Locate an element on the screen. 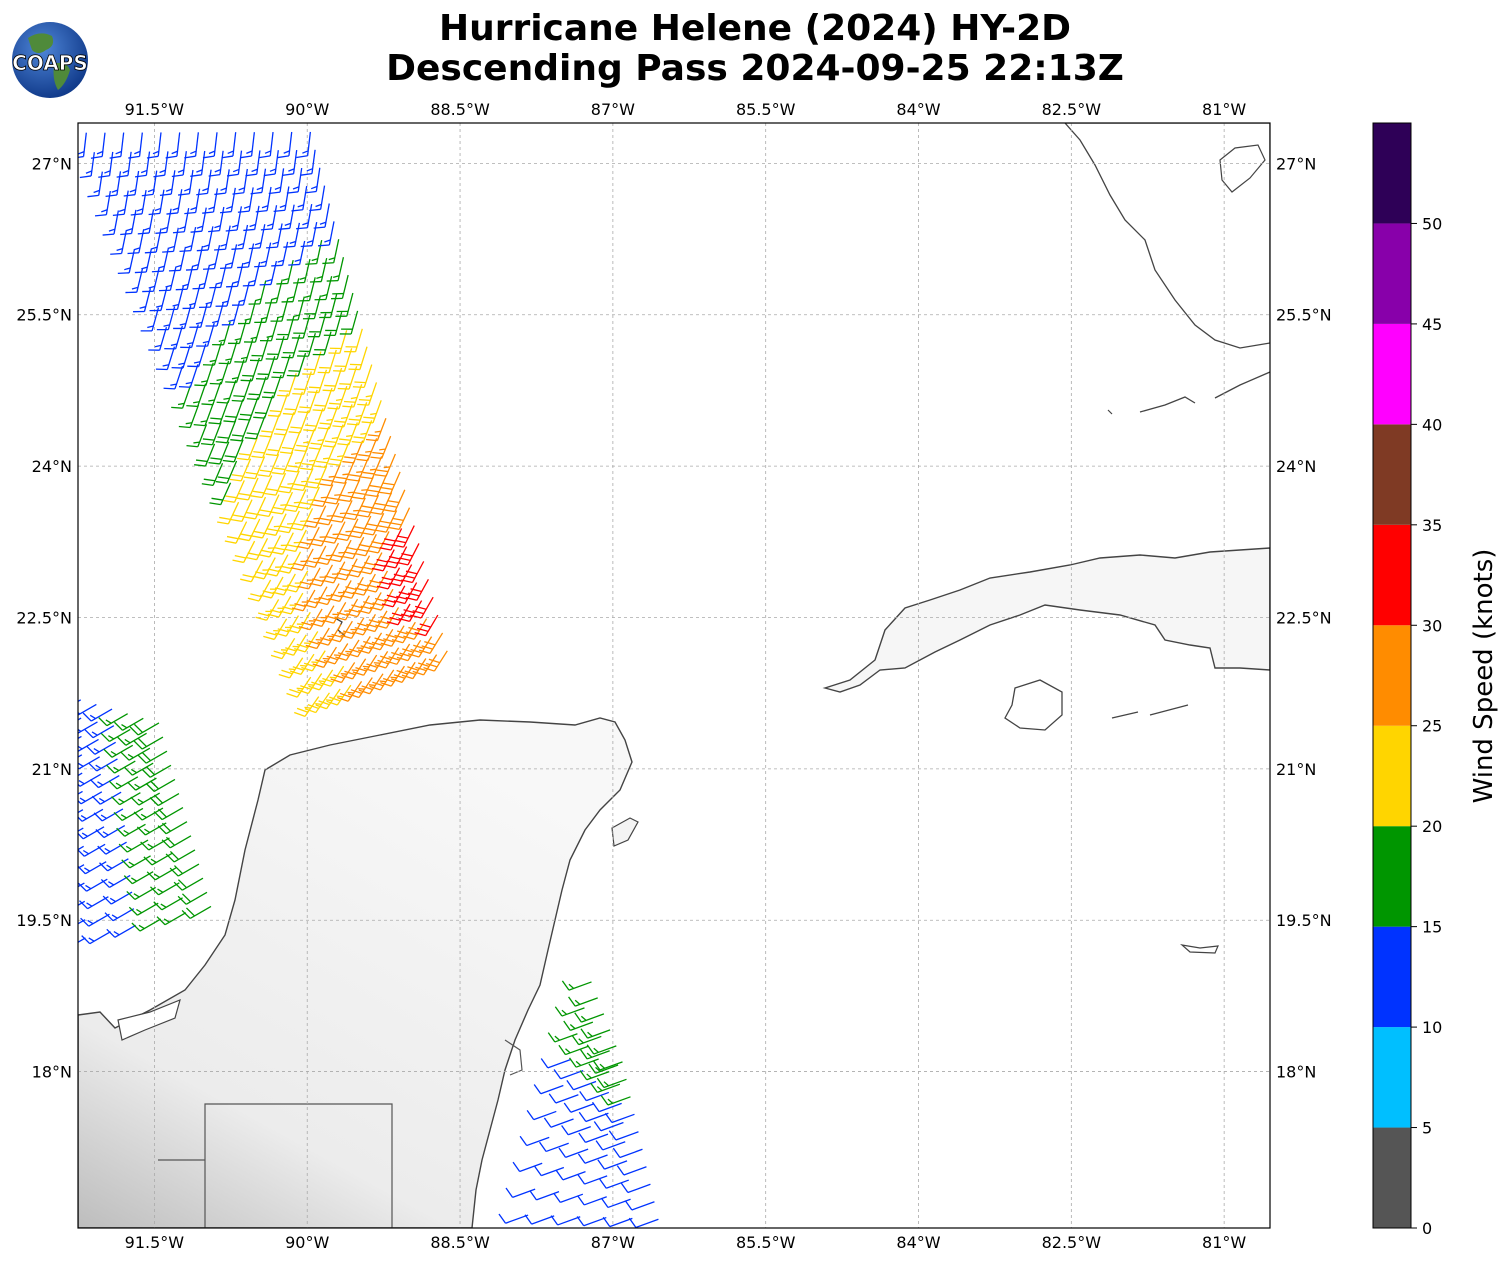  lat-tick-label-left: 22.5°N is located at coordinates (44, 617).